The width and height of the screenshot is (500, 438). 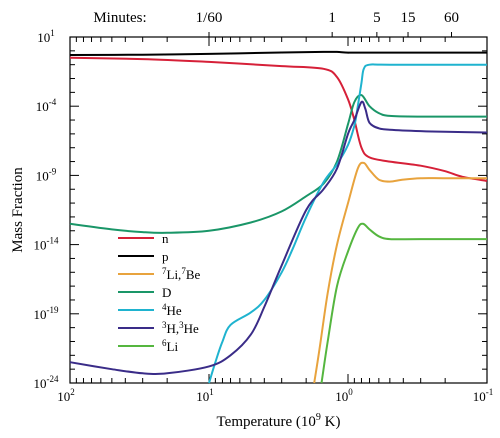 I want to click on y-tick-label: 10¹, so click(x=46, y=36).